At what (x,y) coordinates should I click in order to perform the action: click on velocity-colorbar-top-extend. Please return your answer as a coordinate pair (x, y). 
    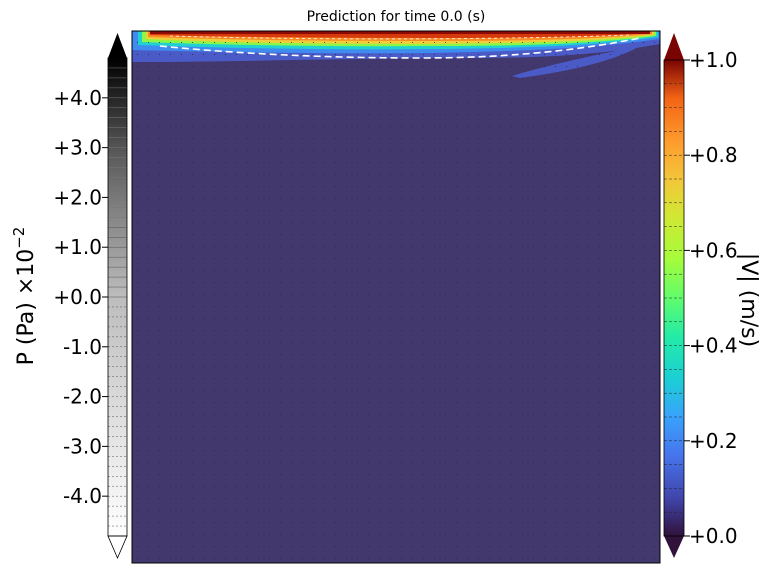
    Looking at the image, I should click on (674, 46).